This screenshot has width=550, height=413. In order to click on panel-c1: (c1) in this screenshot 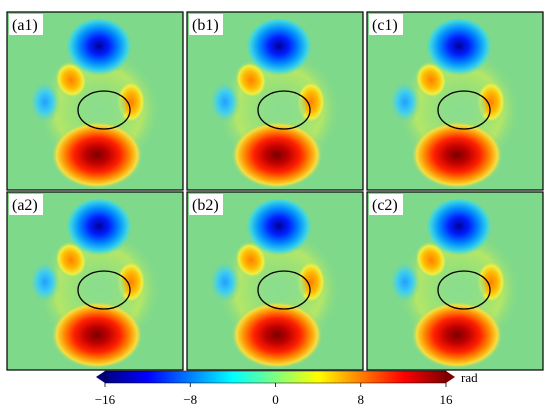, I will do `click(455, 101)`.